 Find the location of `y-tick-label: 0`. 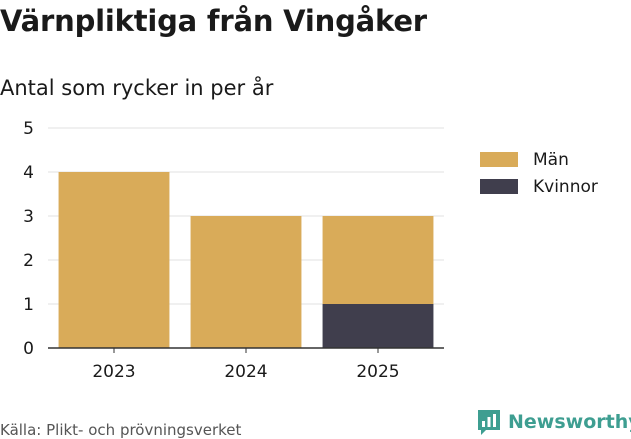

y-tick-label: 0 is located at coordinates (28, 349).